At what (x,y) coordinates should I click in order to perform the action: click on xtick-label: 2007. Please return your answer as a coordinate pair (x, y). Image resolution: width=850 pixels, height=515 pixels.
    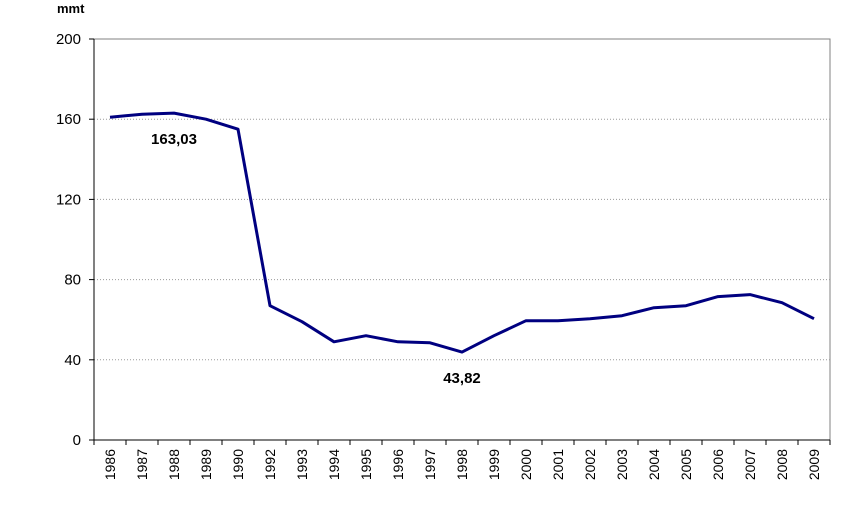
    Looking at the image, I should click on (750, 464).